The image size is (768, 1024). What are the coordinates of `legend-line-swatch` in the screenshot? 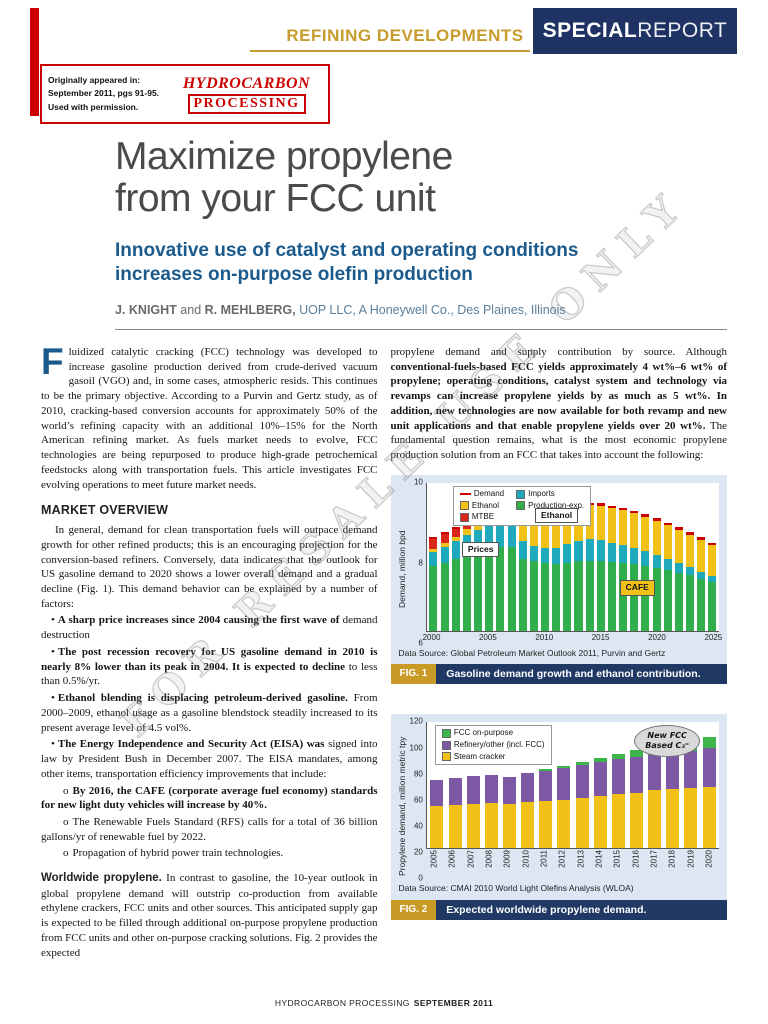 It's located at (465, 494).